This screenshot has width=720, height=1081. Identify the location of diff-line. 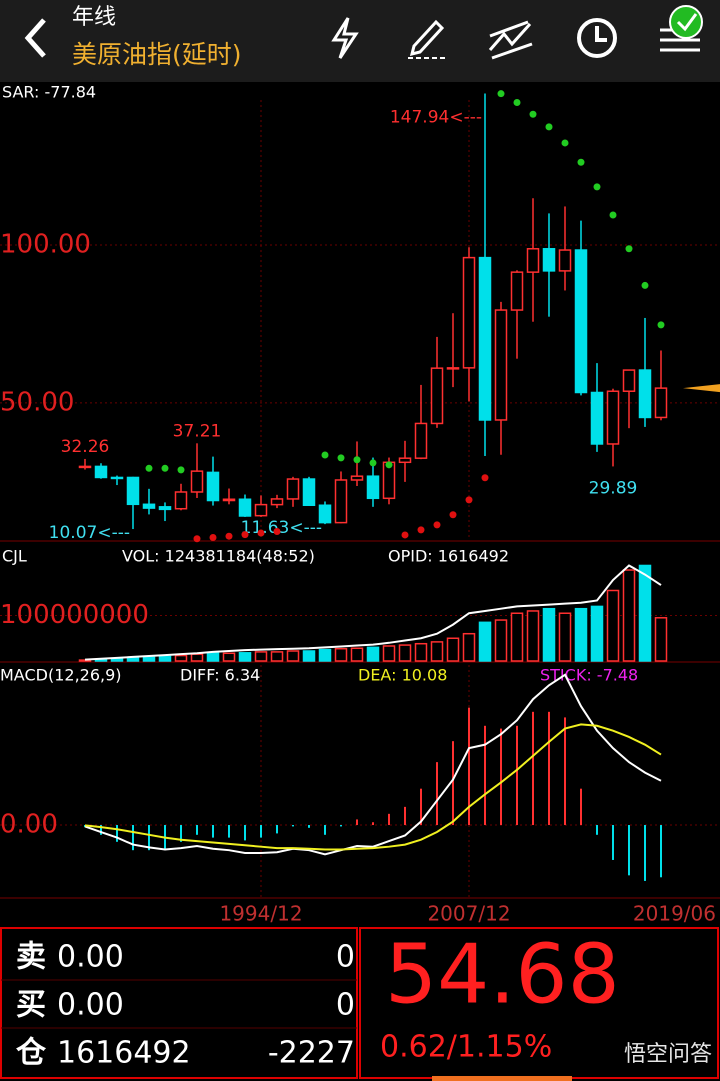
(373, 764).